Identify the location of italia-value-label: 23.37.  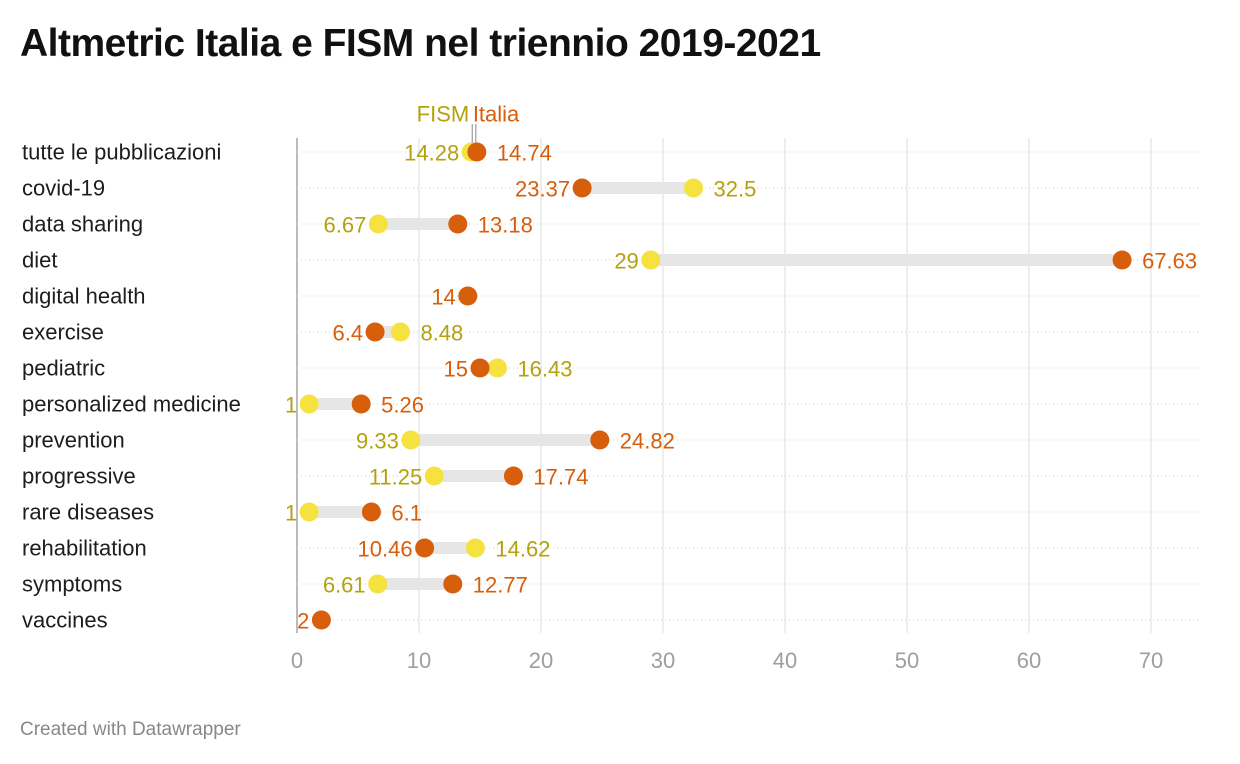
(542, 189).